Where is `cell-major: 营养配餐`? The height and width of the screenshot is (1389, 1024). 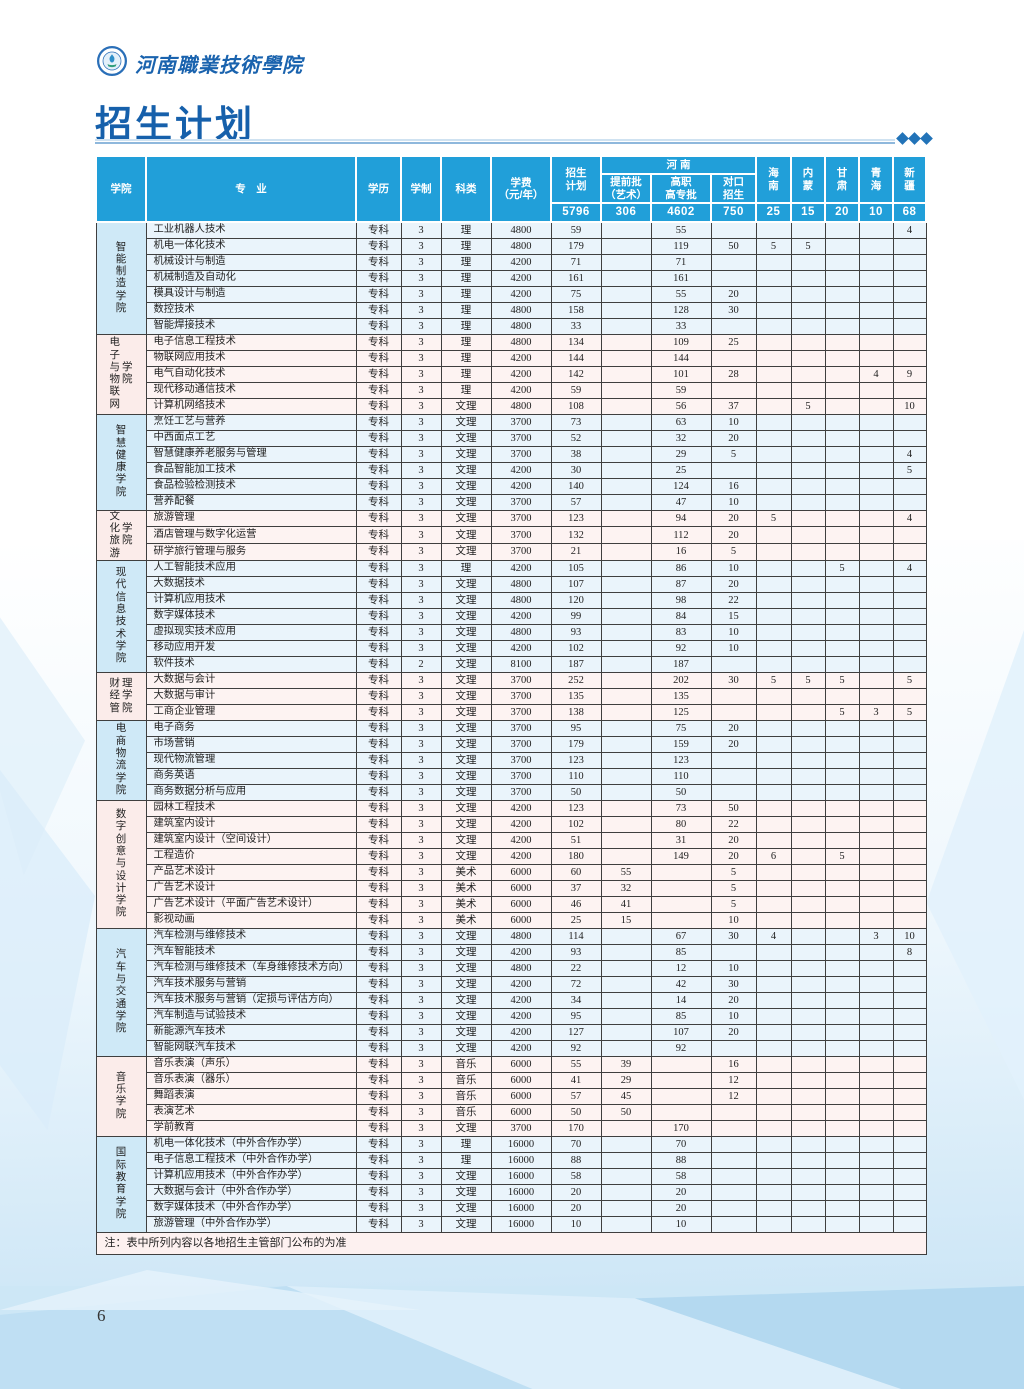
cell-major: 营养配餐 is located at coordinates (251, 502).